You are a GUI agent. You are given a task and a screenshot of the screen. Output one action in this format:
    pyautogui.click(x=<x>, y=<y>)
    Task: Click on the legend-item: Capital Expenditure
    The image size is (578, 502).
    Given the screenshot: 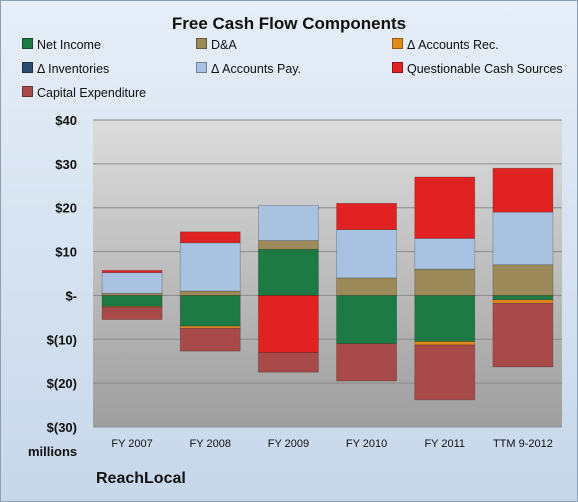 What is the action you would take?
    pyautogui.click(x=84, y=93)
    